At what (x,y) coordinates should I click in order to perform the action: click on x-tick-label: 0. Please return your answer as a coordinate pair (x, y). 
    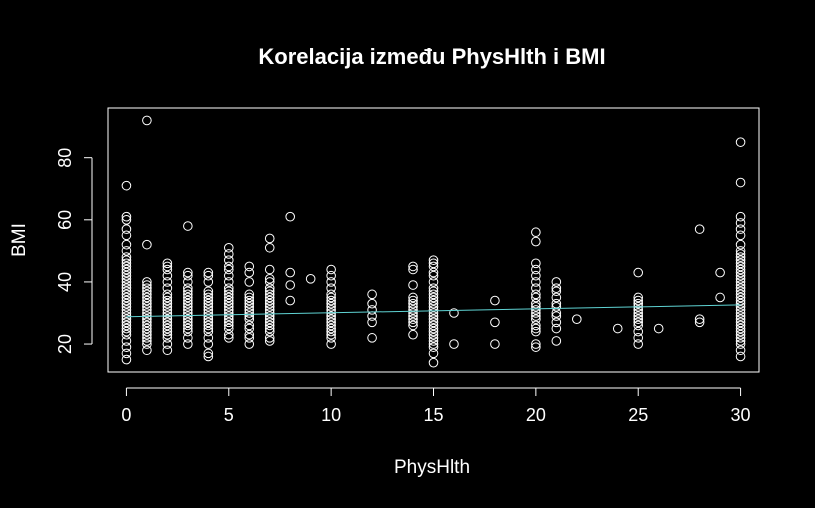
    Looking at the image, I should click on (126, 415).